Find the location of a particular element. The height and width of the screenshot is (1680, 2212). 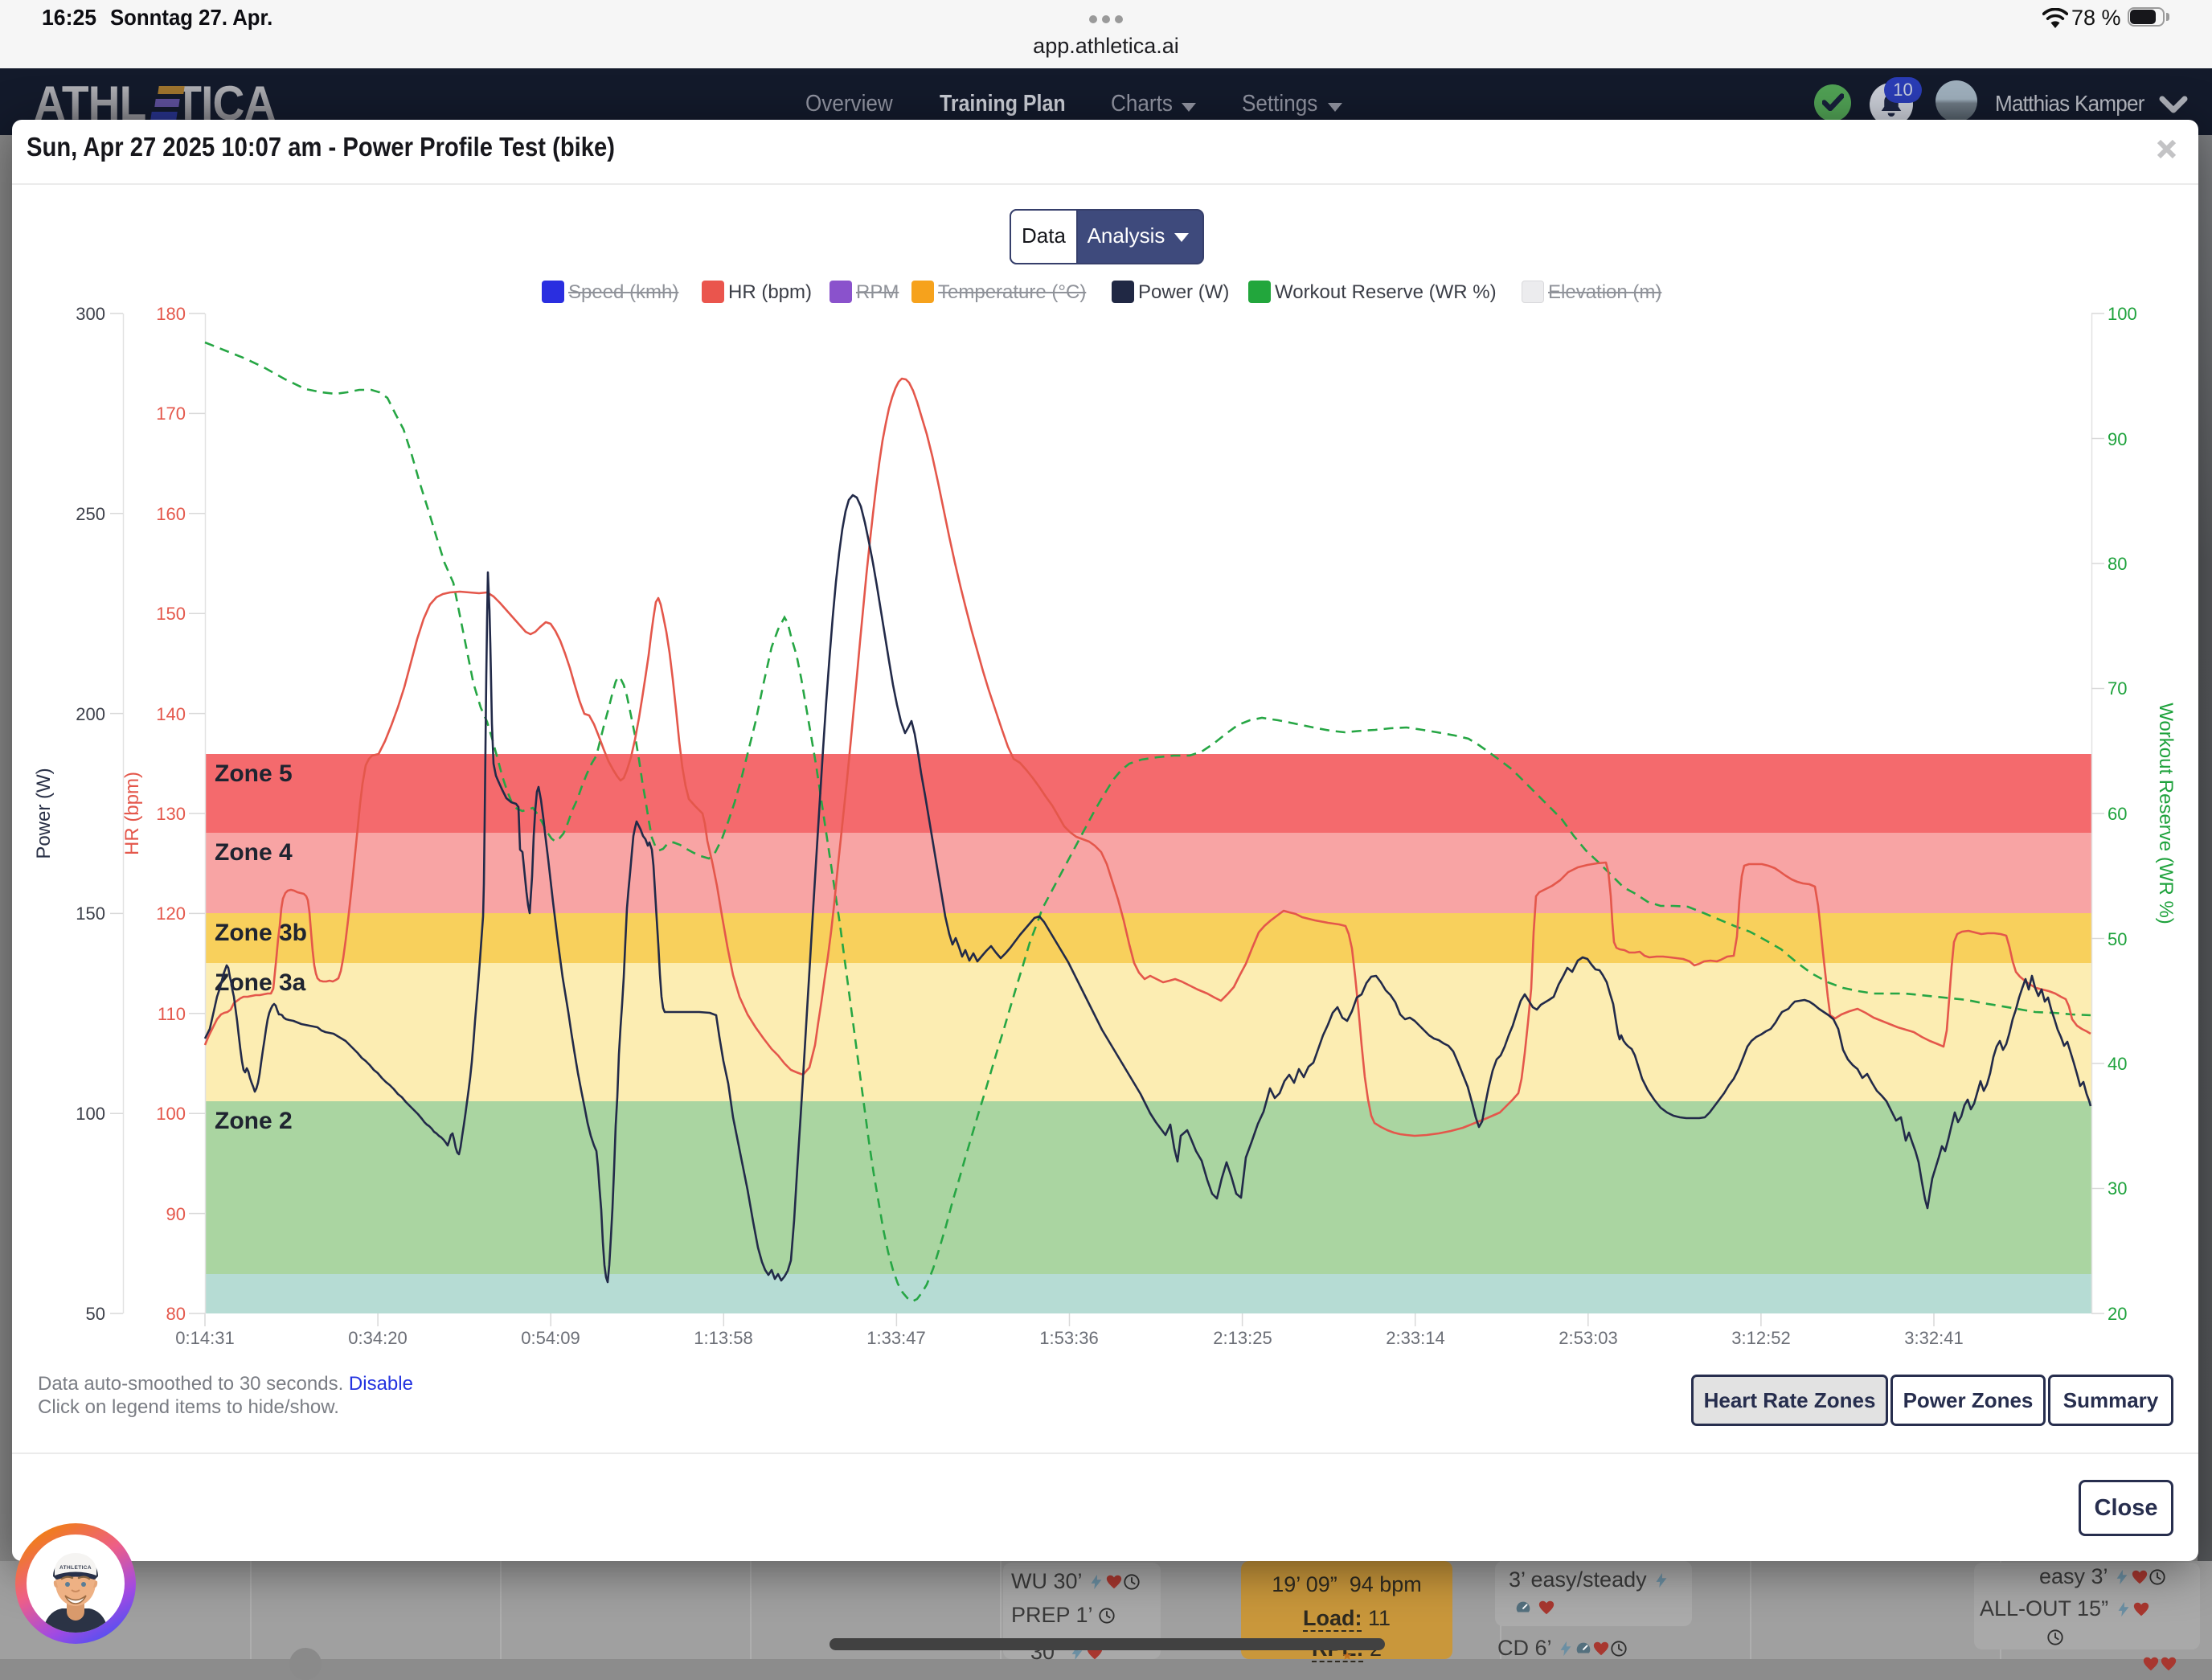

svg-text: 180 is located at coordinates (171, 314).